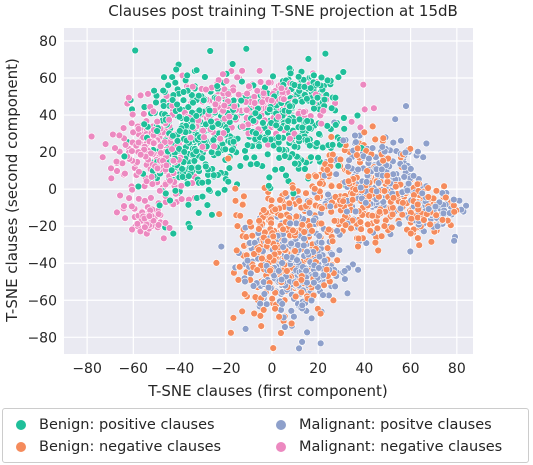  What do you see at coordinates (267, 391) in the screenshot?
I see `x-axis-label: T-SNE clauses (first component)` at bounding box center [267, 391].